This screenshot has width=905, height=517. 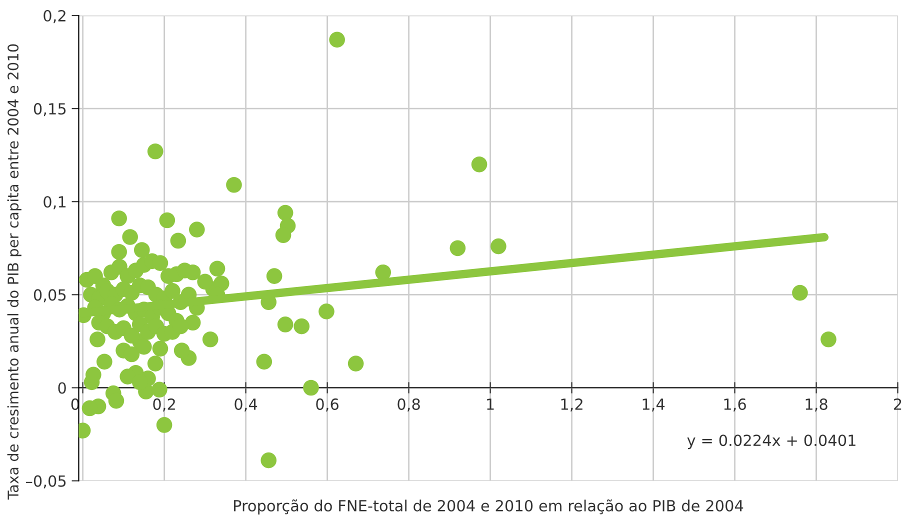 I want to click on x-tick-label: 0,8, so click(x=409, y=405).